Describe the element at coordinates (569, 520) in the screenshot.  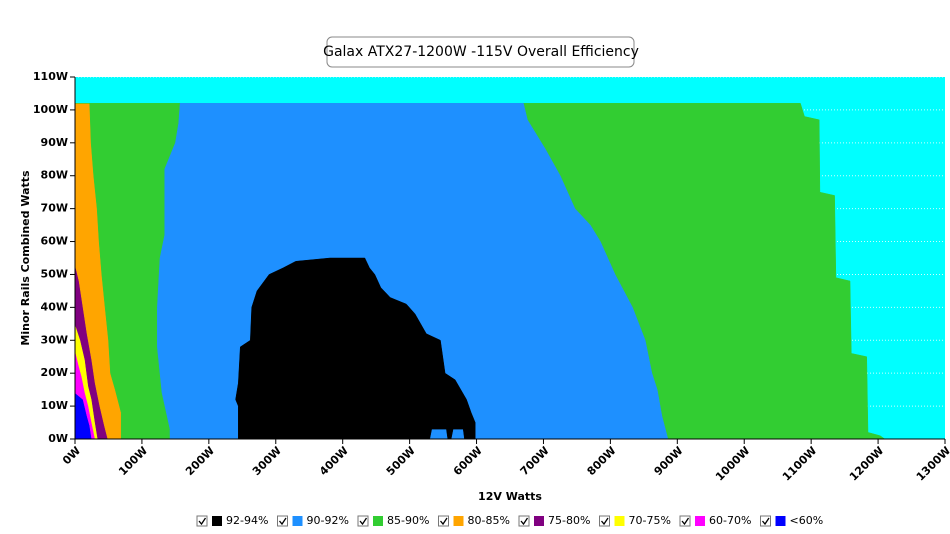
I see `legend-label: 75-80%` at that location.